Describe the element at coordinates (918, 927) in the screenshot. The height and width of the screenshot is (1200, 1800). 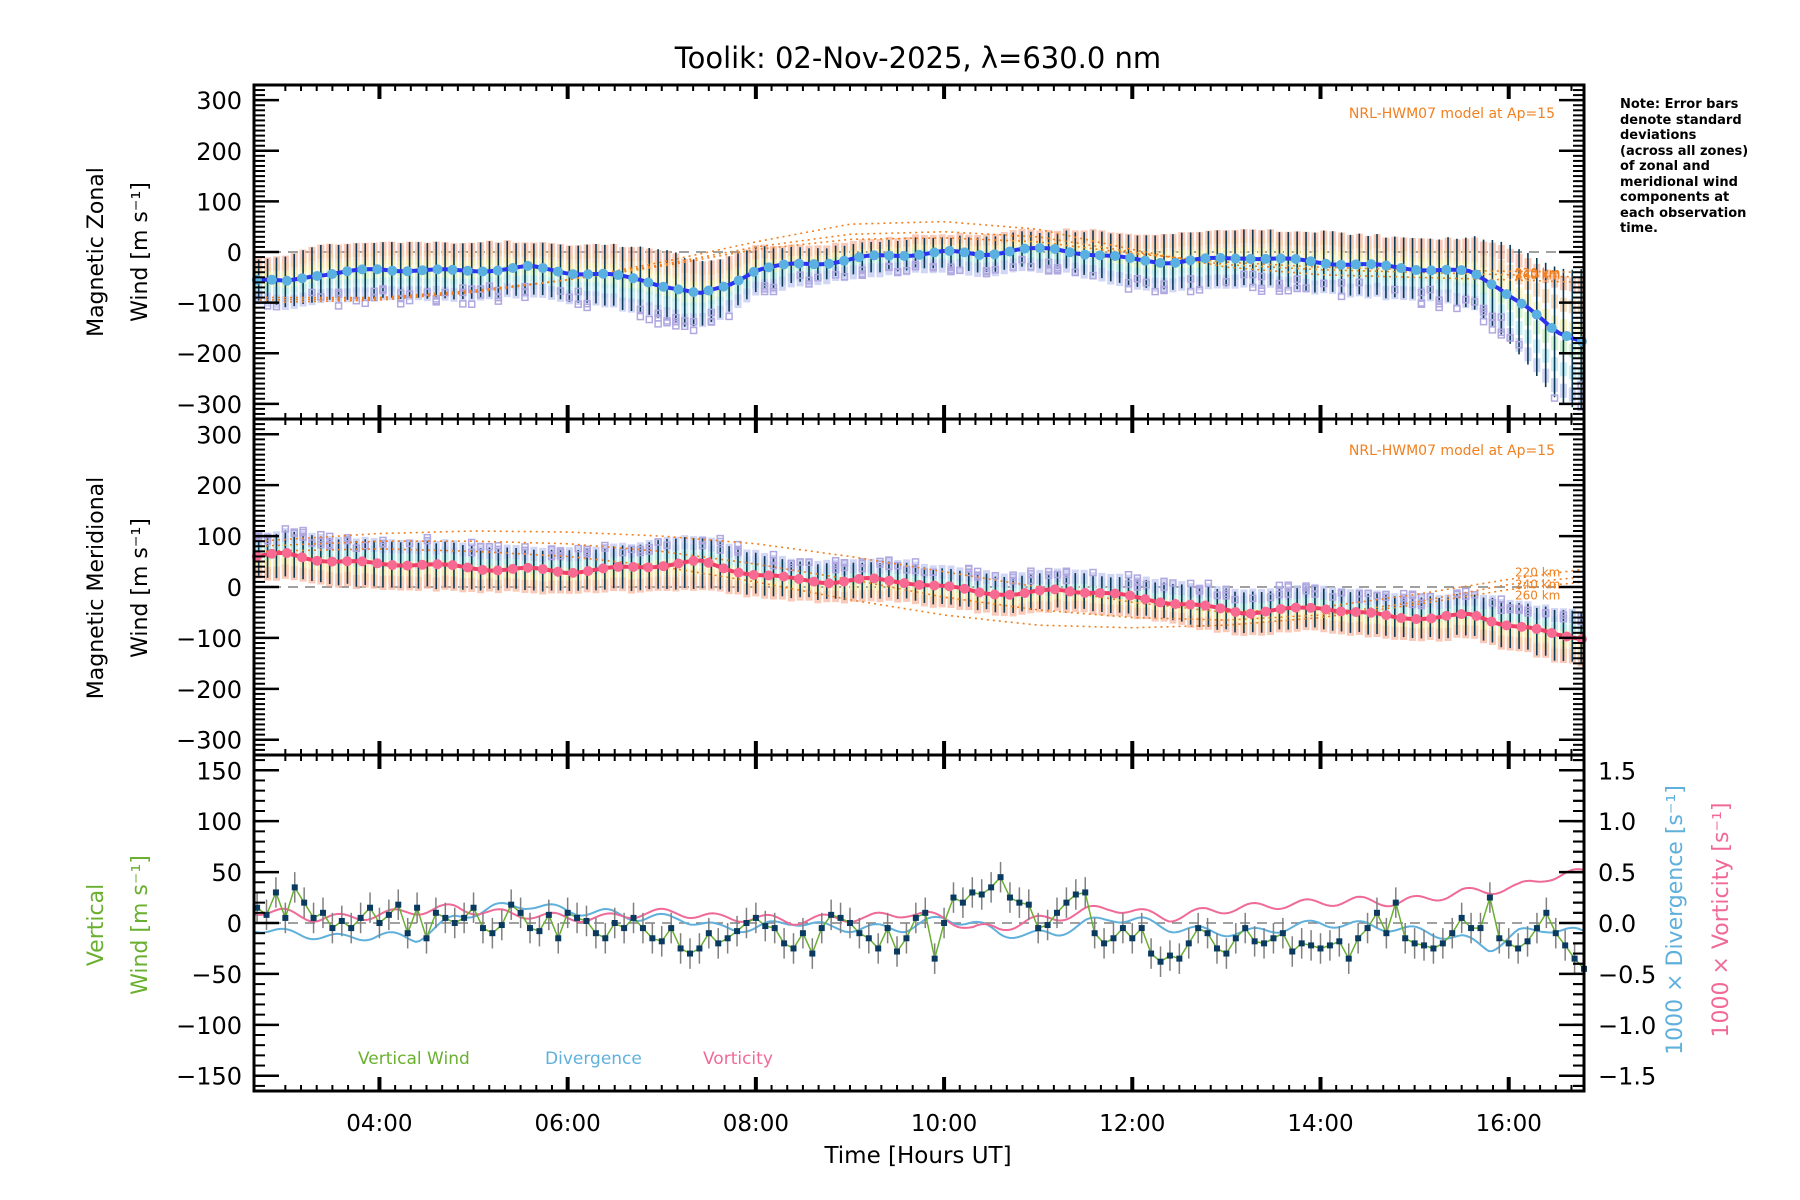
I see `divergence-line` at that location.